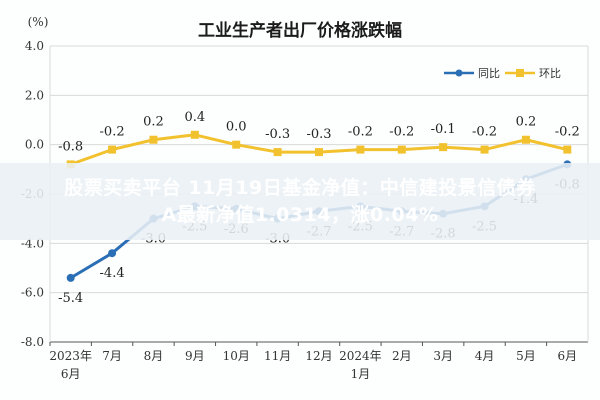  What do you see at coordinates (34, 95) in the screenshot?
I see `y-tick-label: 2.0` at bounding box center [34, 95].